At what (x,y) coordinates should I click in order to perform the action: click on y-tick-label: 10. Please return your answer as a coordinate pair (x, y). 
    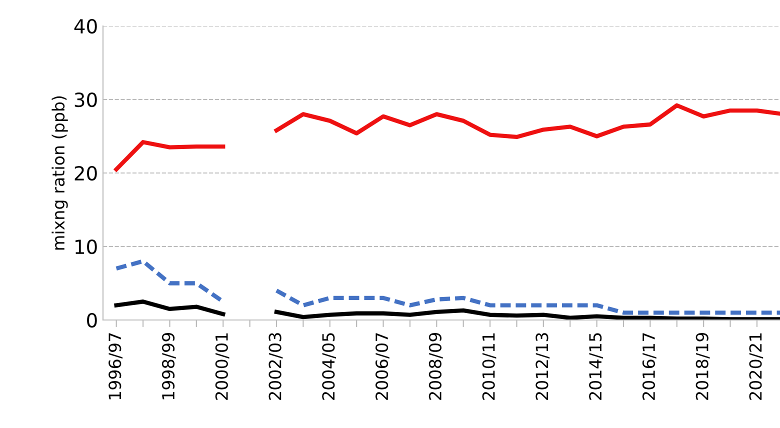
    Looking at the image, I should click on (86, 246).